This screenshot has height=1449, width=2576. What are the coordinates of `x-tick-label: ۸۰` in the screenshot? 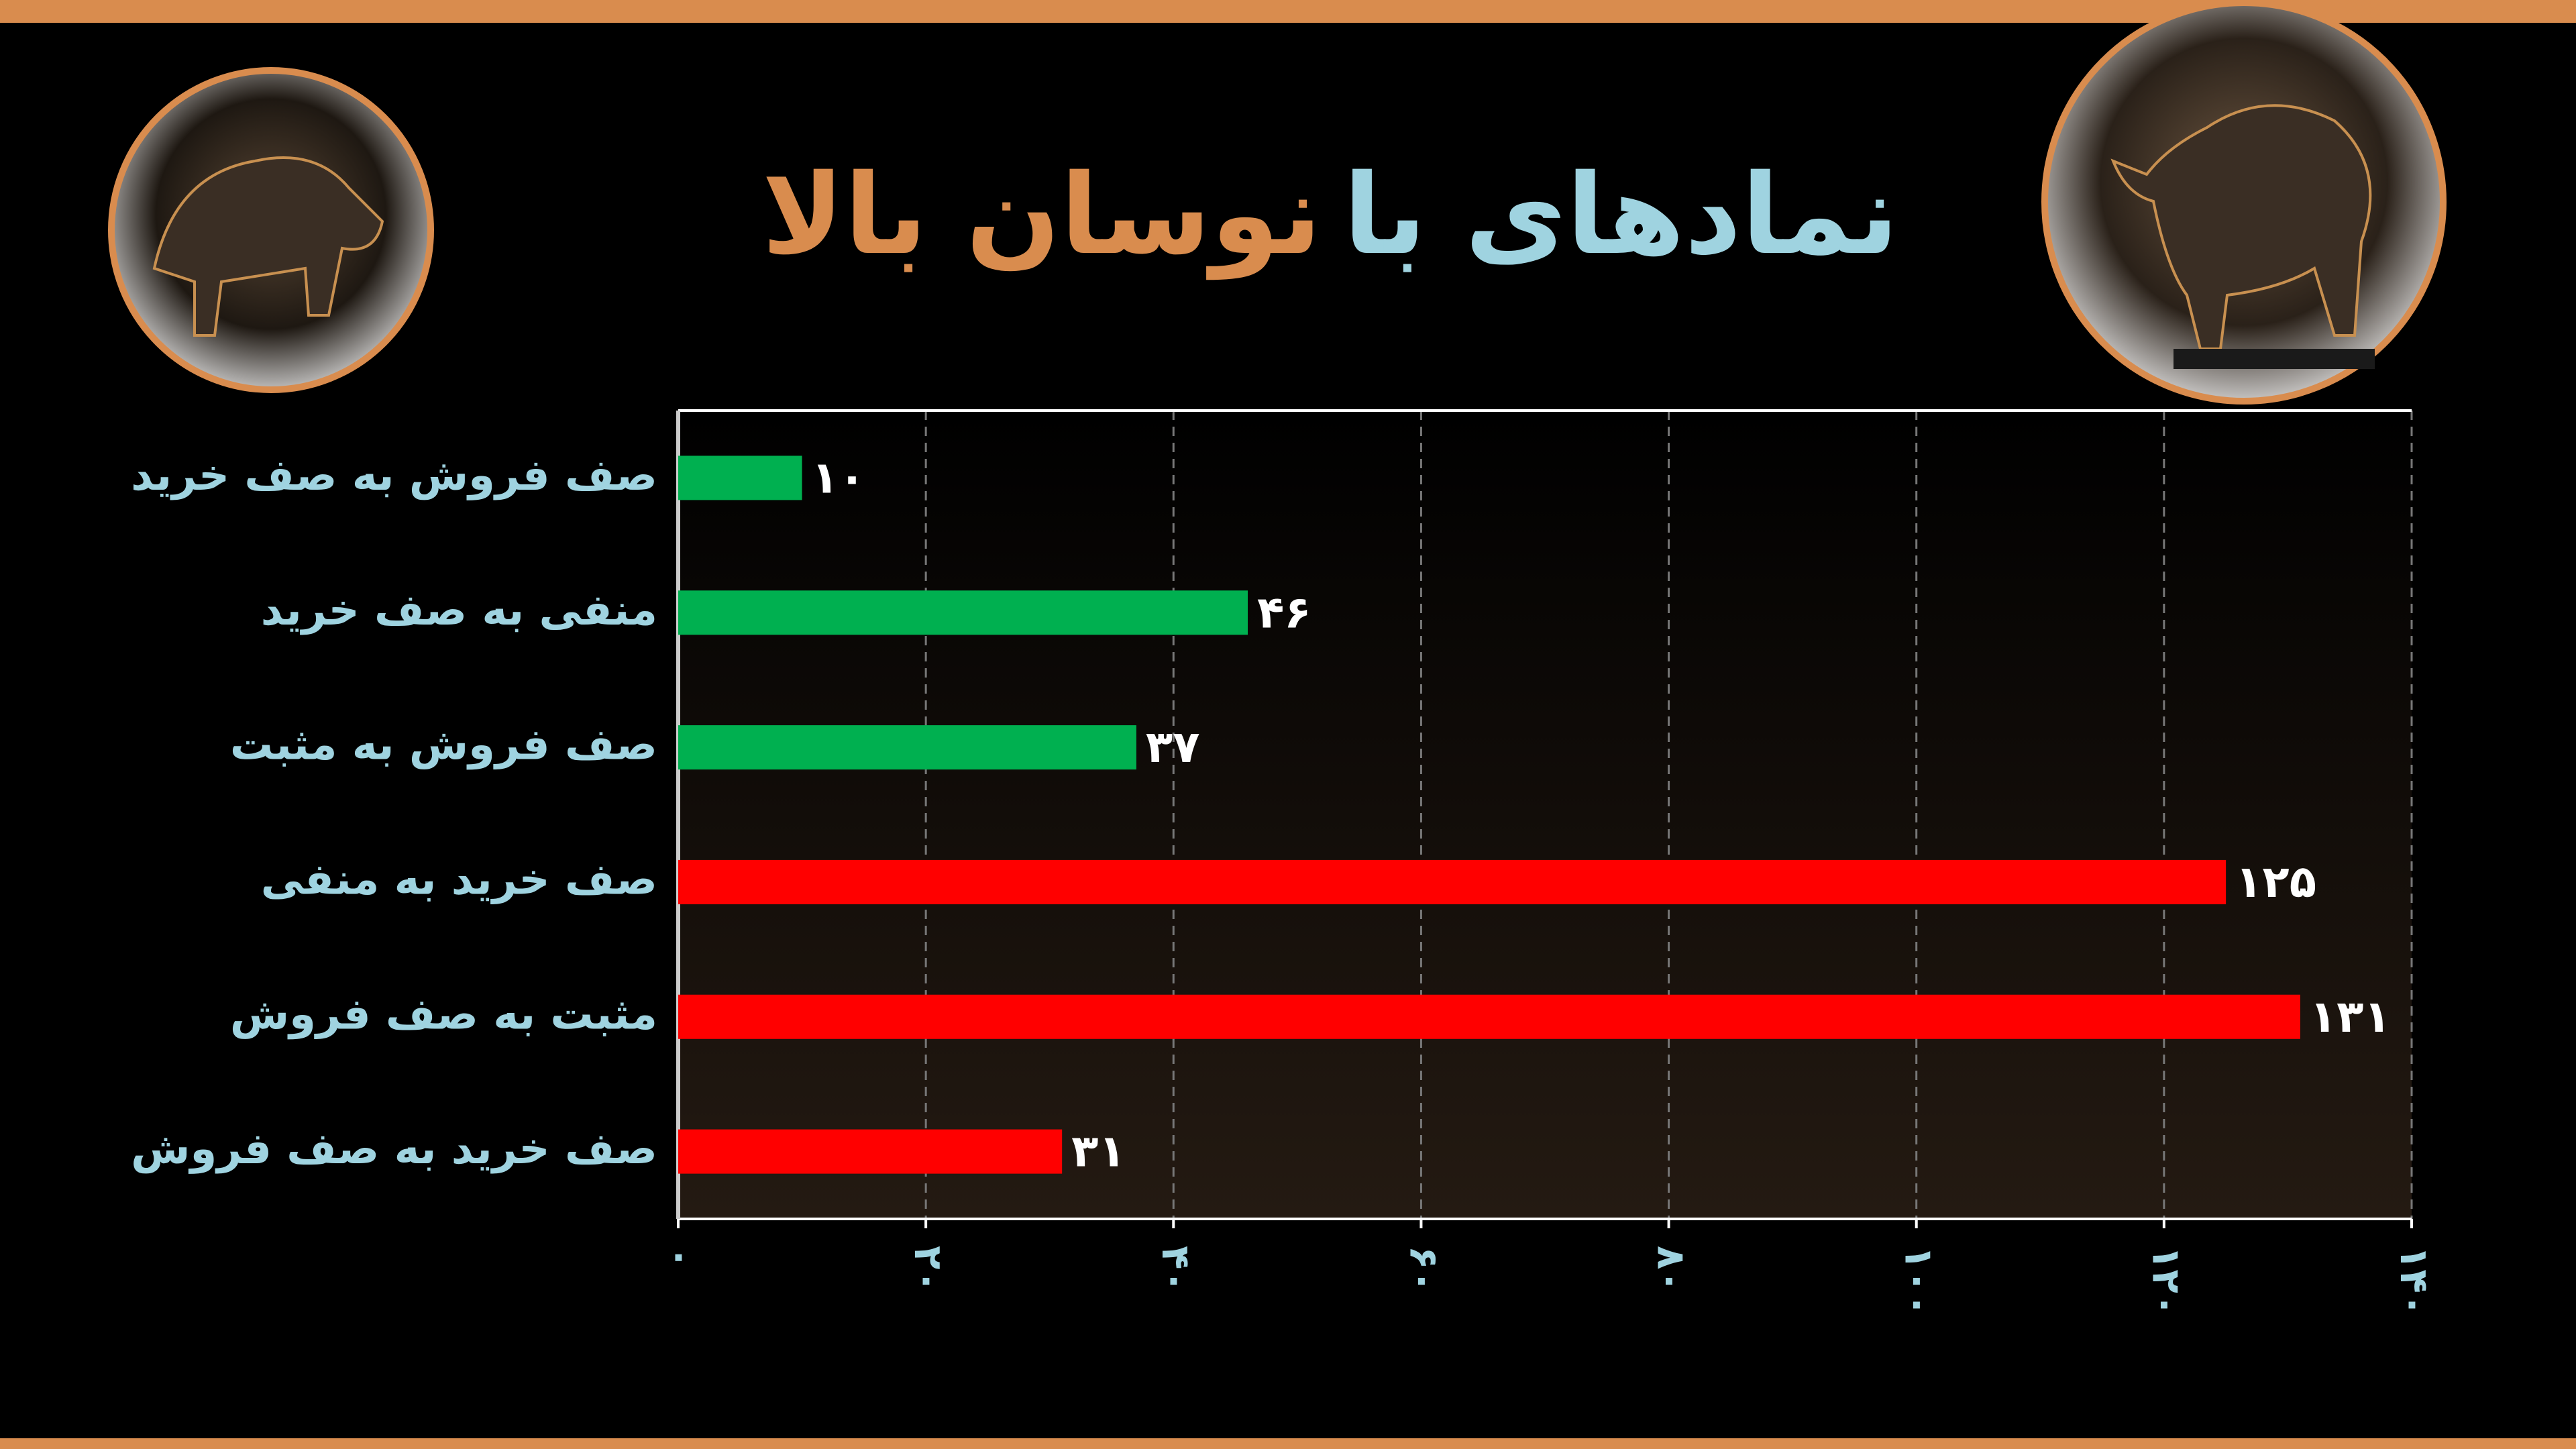 It's located at (1671, 1269).